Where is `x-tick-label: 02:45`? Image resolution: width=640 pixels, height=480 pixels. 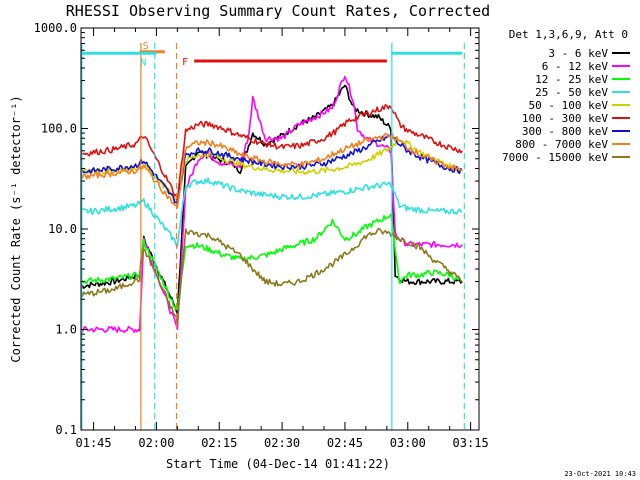 x-tick-label: 02:45 is located at coordinates (345, 443).